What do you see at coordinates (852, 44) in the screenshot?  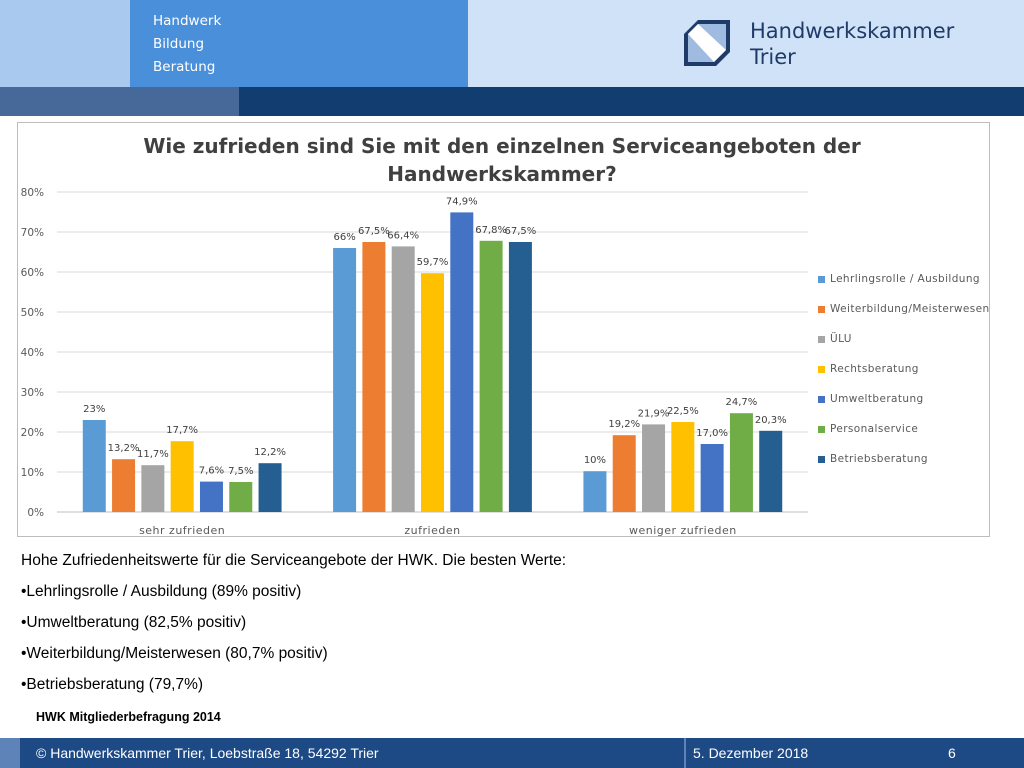 I see `brand-name: Handwerkskammer Trier` at bounding box center [852, 44].